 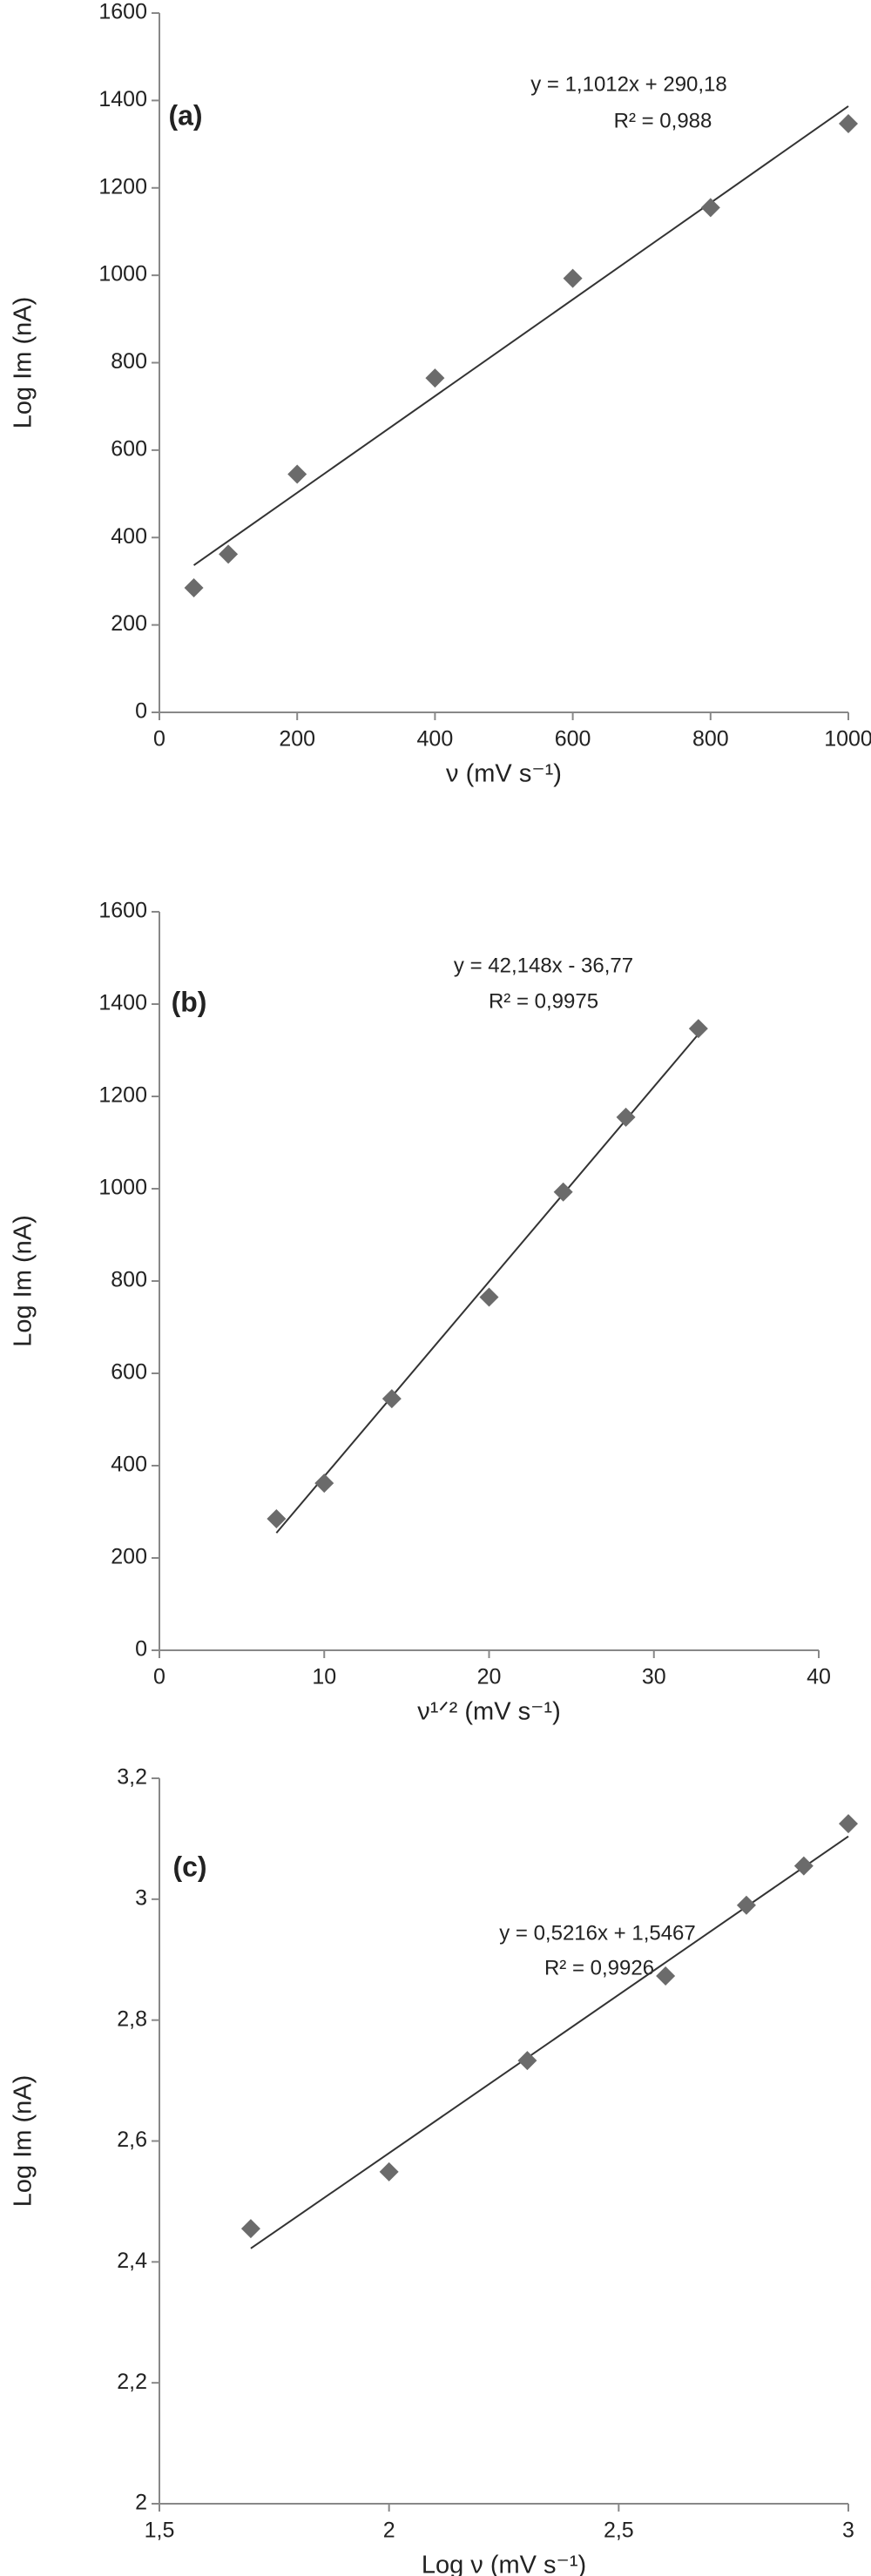 What do you see at coordinates (543, 1001) in the screenshot?
I see `r-squared: R² = 0,9975` at bounding box center [543, 1001].